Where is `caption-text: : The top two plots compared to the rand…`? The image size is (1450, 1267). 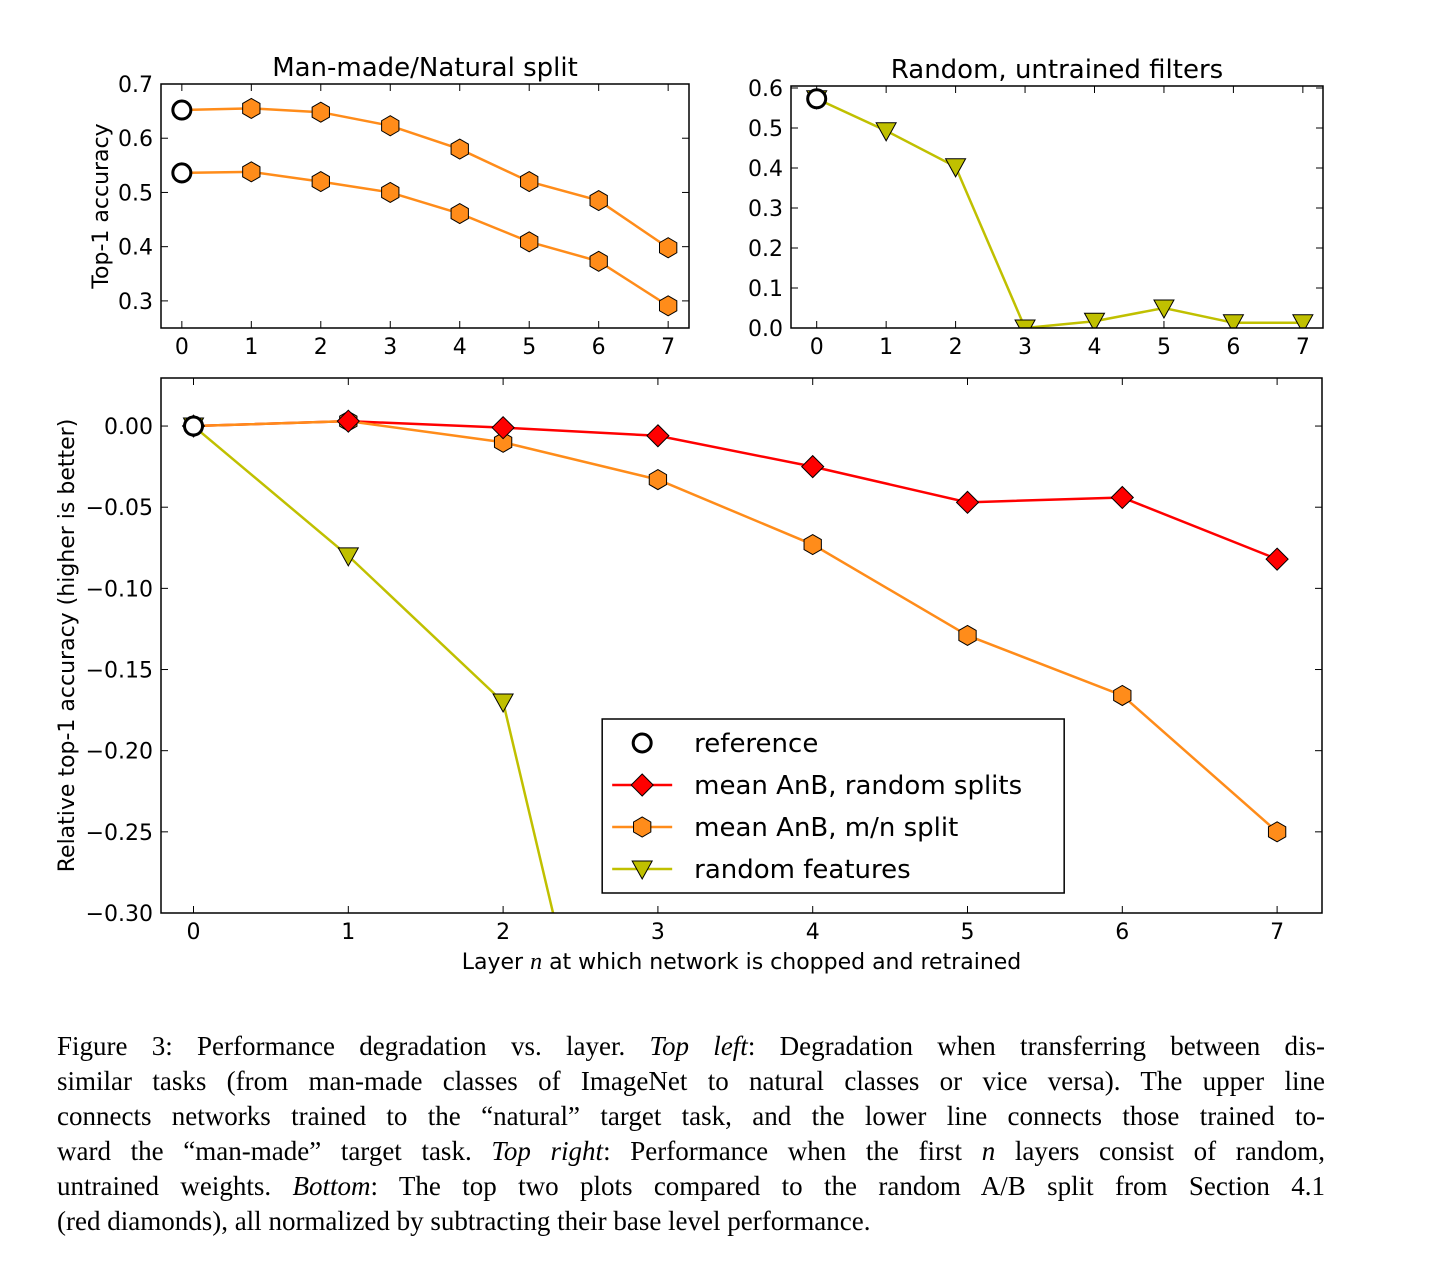 caption-text: : The top two plots compared to the rand… is located at coordinates (847, 1186).